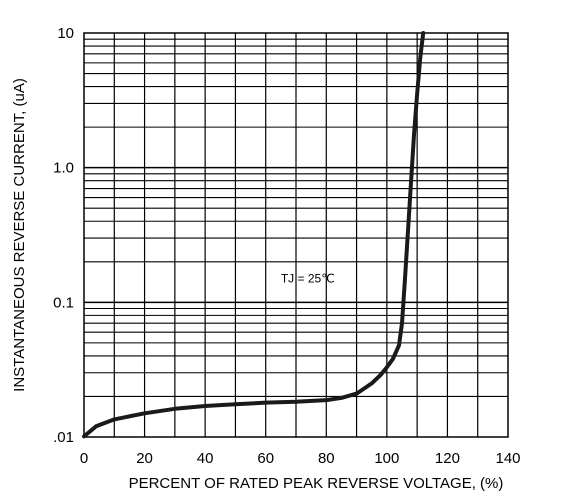  Describe the element at coordinates (205, 458) in the screenshot. I see `x-tick-label: 40` at that location.